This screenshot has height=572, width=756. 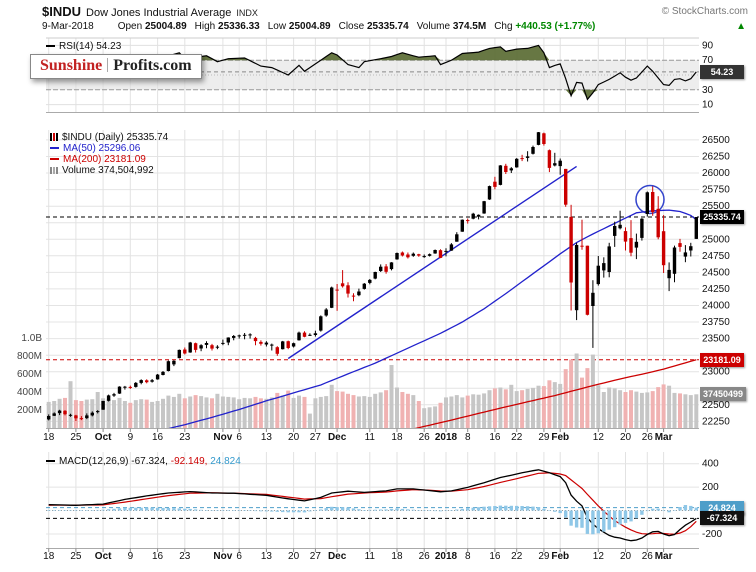 I want to click on svg-text: 25500, so click(x=716, y=206).